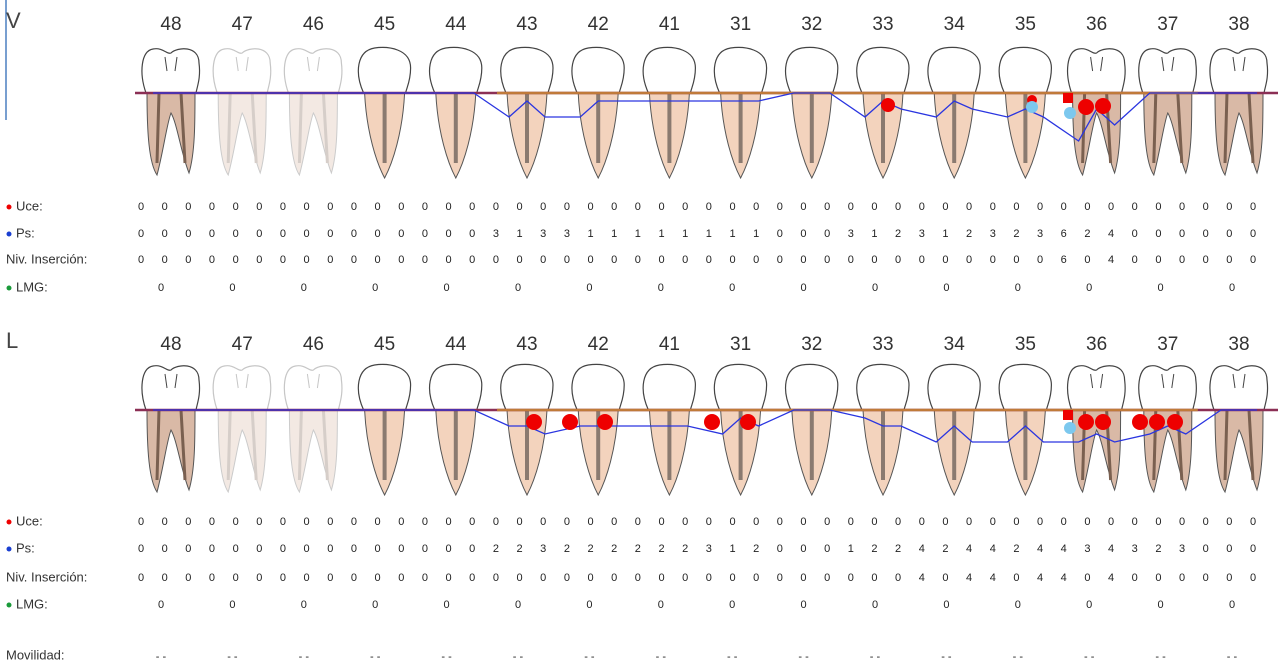 This screenshot has height=671, width=1278. Describe the element at coordinates (9, 288) in the screenshot. I see `legend-dot` at that location.